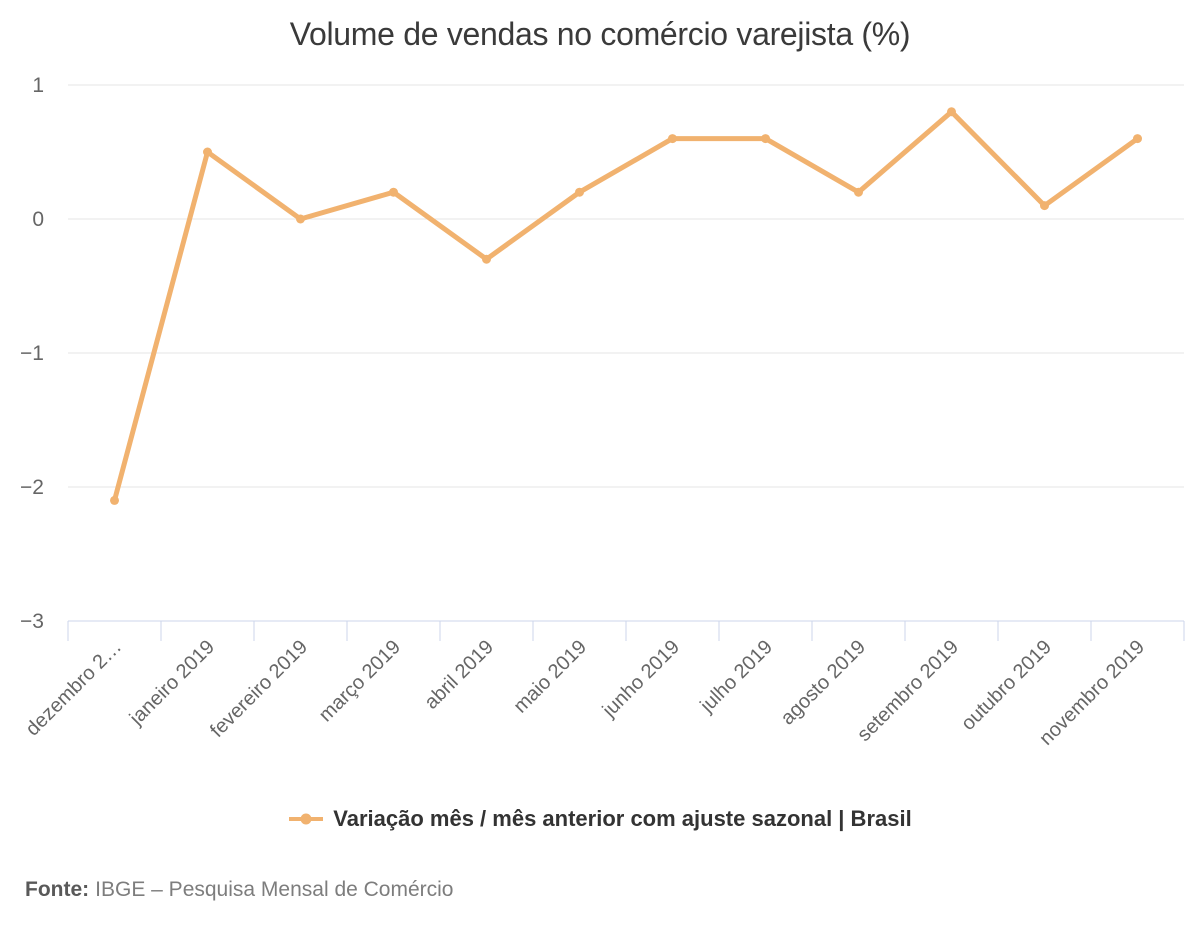 This screenshot has width=1200, height=929. Describe the element at coordinates (550, 677) in the screenshot. I see `x-axis-tick-label: maio 2019` at that location.